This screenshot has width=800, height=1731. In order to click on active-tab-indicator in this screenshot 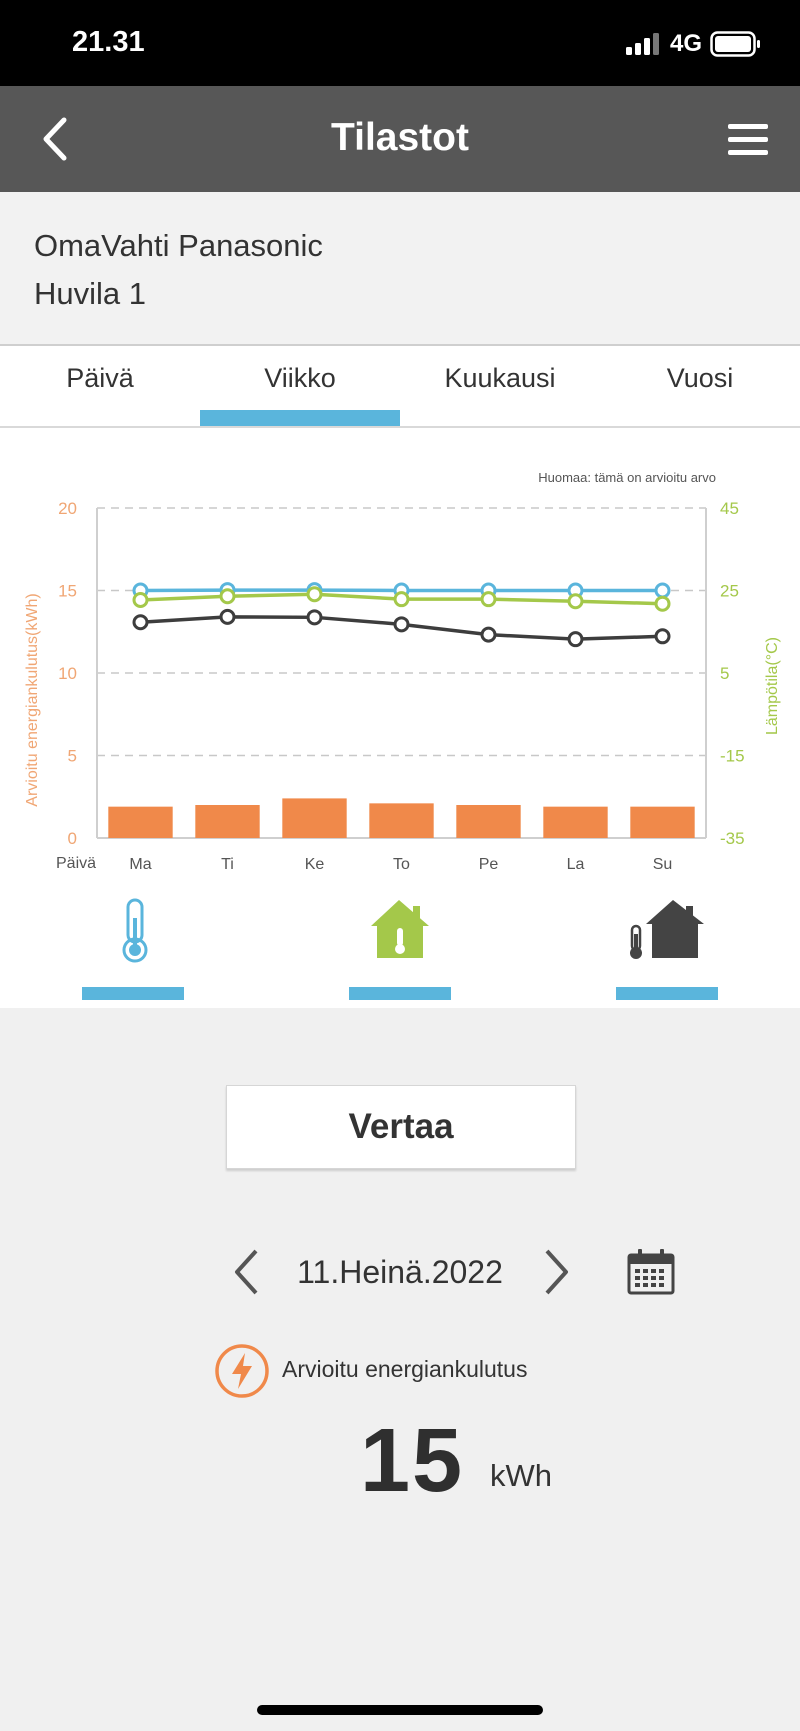, I will do `click(300, 418)`.